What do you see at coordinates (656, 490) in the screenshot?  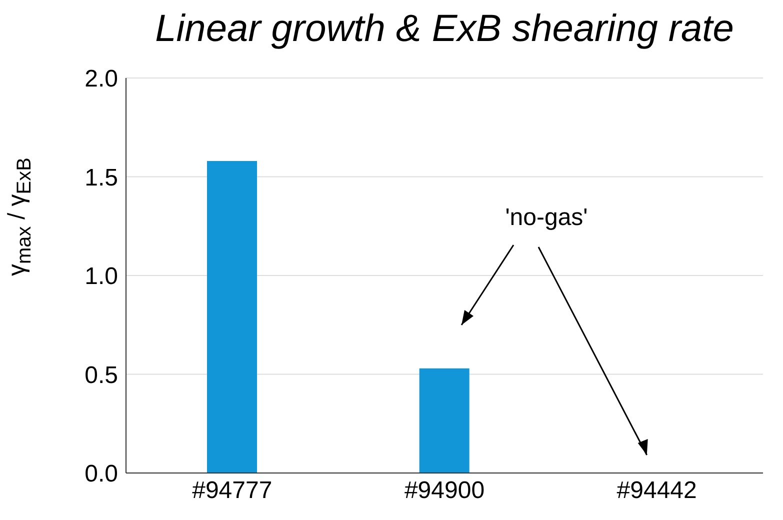 I see `x-tick-label: #94442` at bounding box center [656, 490].